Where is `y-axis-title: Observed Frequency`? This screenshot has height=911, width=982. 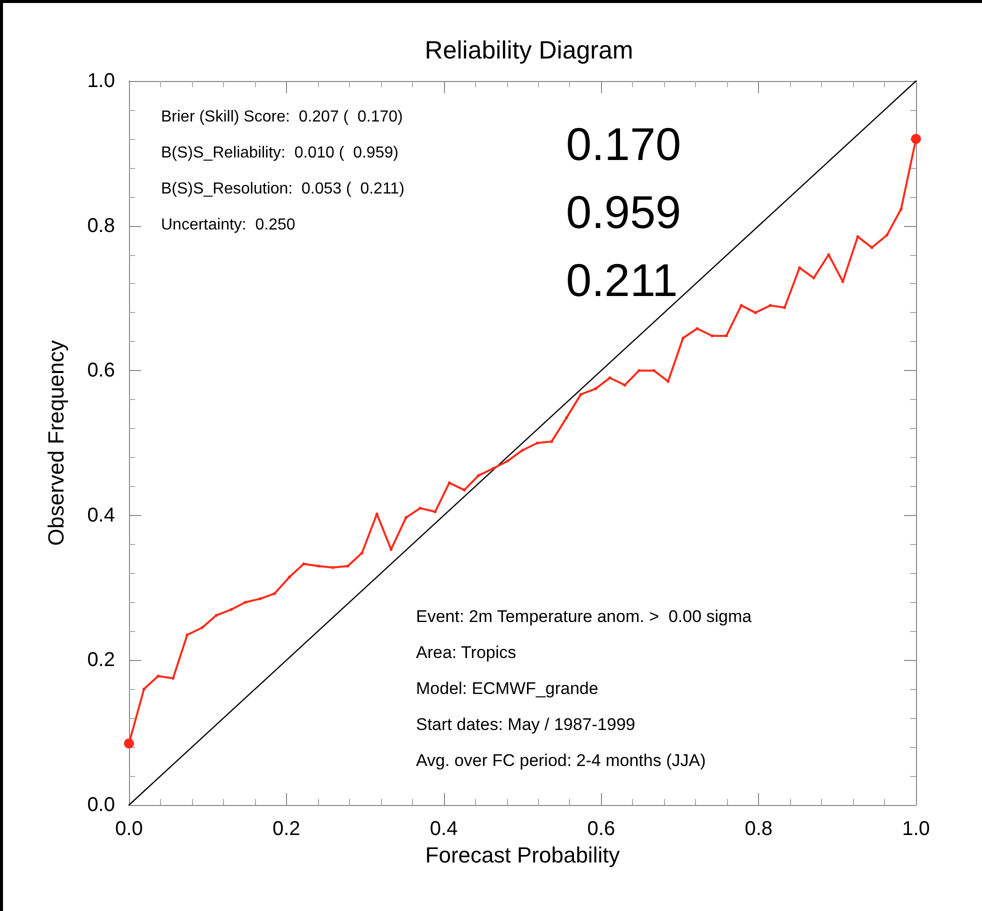
y-axis-title: Observed Frequency is located at coordinates (56, 443).